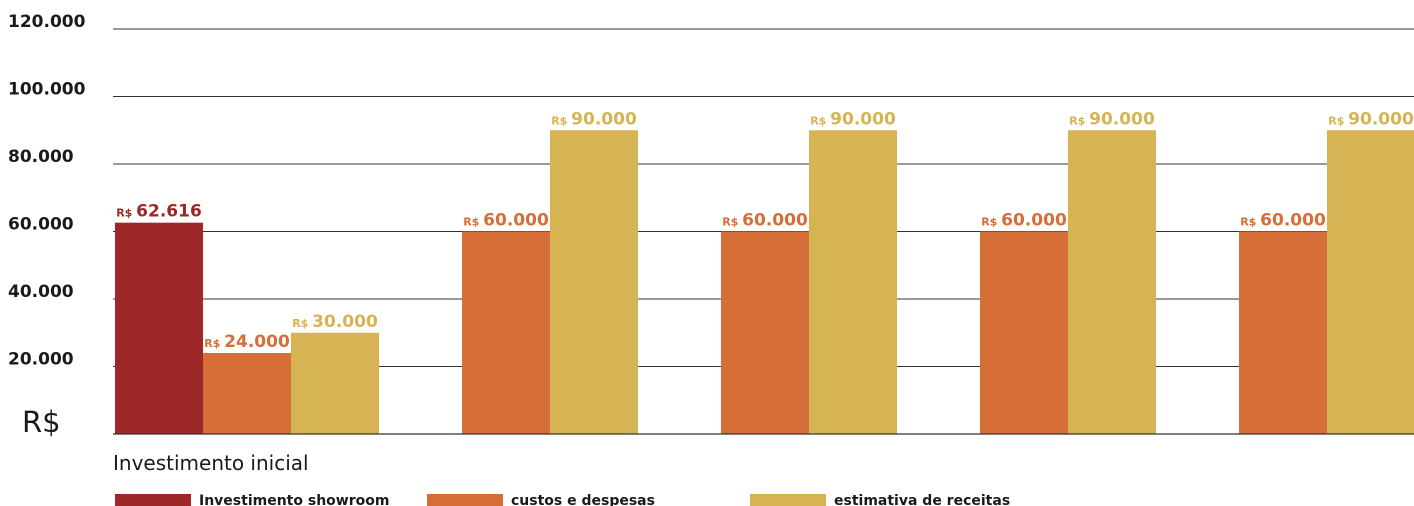  Describe the element at coordinates (247, 342) in the screenshot. I see `data-label: R$ 24.000` at that location.